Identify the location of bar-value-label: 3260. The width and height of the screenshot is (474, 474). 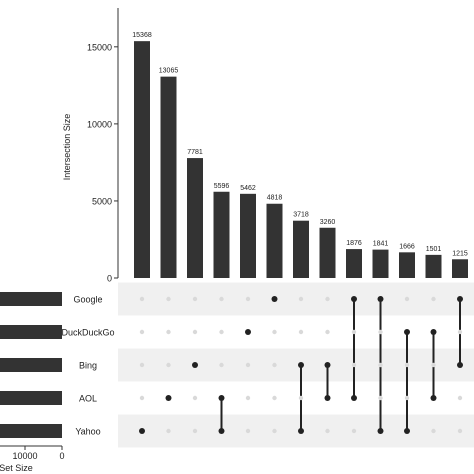
(328, 222).